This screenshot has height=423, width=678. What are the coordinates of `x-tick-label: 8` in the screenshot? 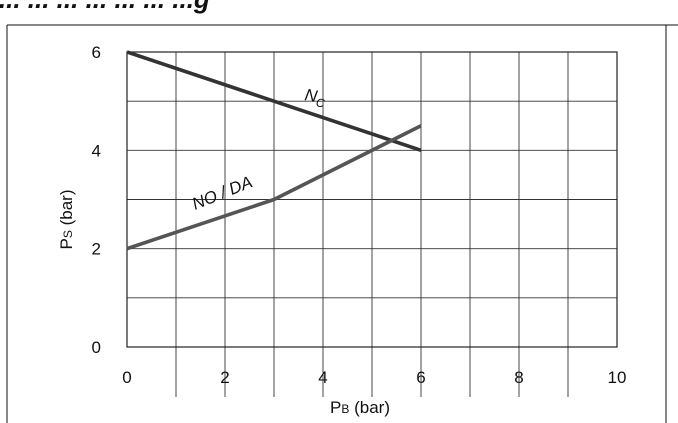 It's located at (518, 377).